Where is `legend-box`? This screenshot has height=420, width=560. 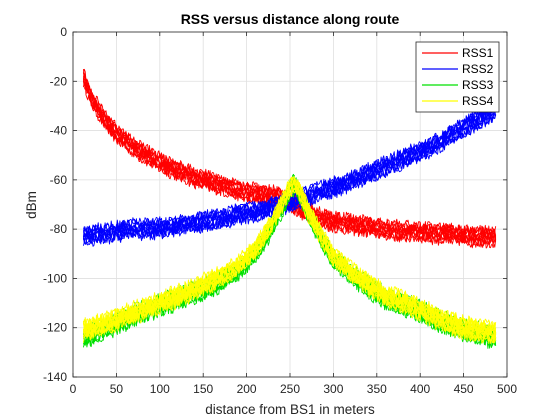
legend-box is located at coordinates (457, 77).